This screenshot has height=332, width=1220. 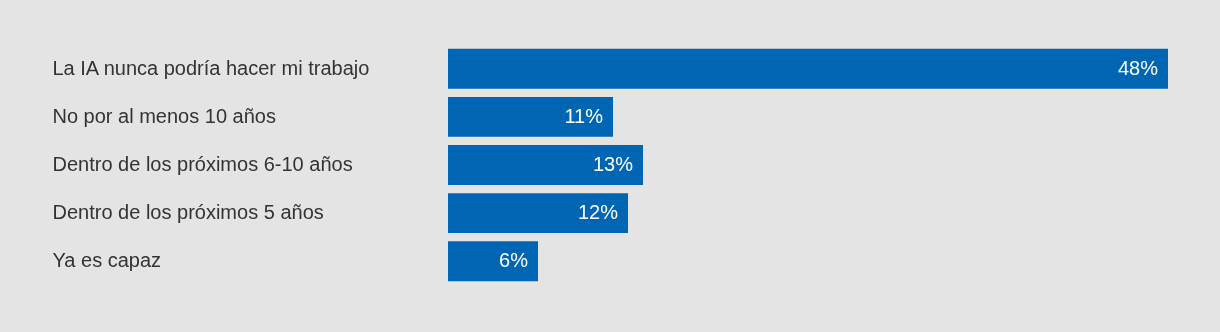 What do you see at coordinates (188, 212) in the screenshot?
I see `y-tick-label: Dentro de los próximos 5 años` at bounding box center [188, 212].